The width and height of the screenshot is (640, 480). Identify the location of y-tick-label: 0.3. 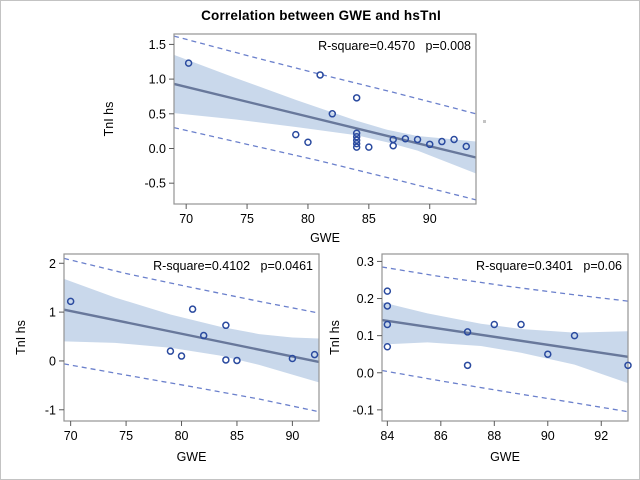
(365, 262).